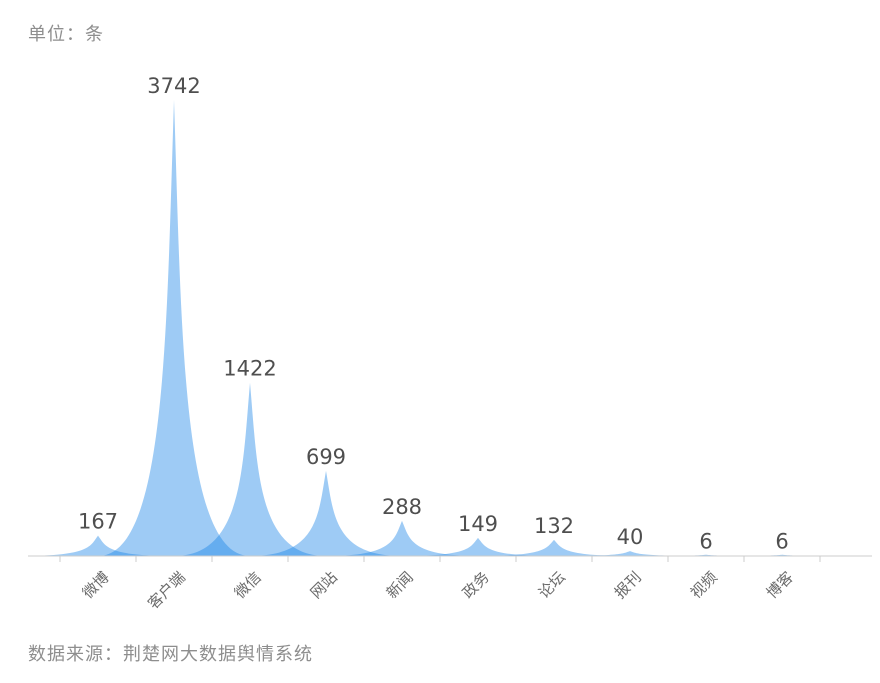 The image size is (880, 683). What do you see at coordinates (170, 654) in the screenshot?
I see `data-source-label: 数据来源：荆楚网大数据舆情系统` at bounding box center [170, 654].